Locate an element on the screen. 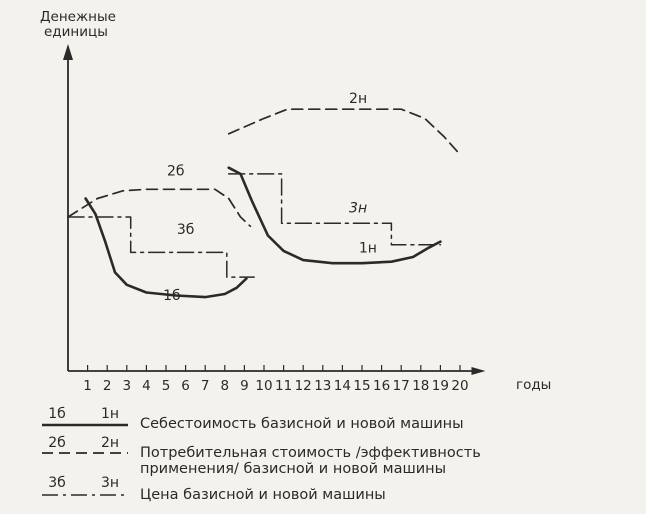  legend-code-new: 2н is located at coordinates (110, 443).